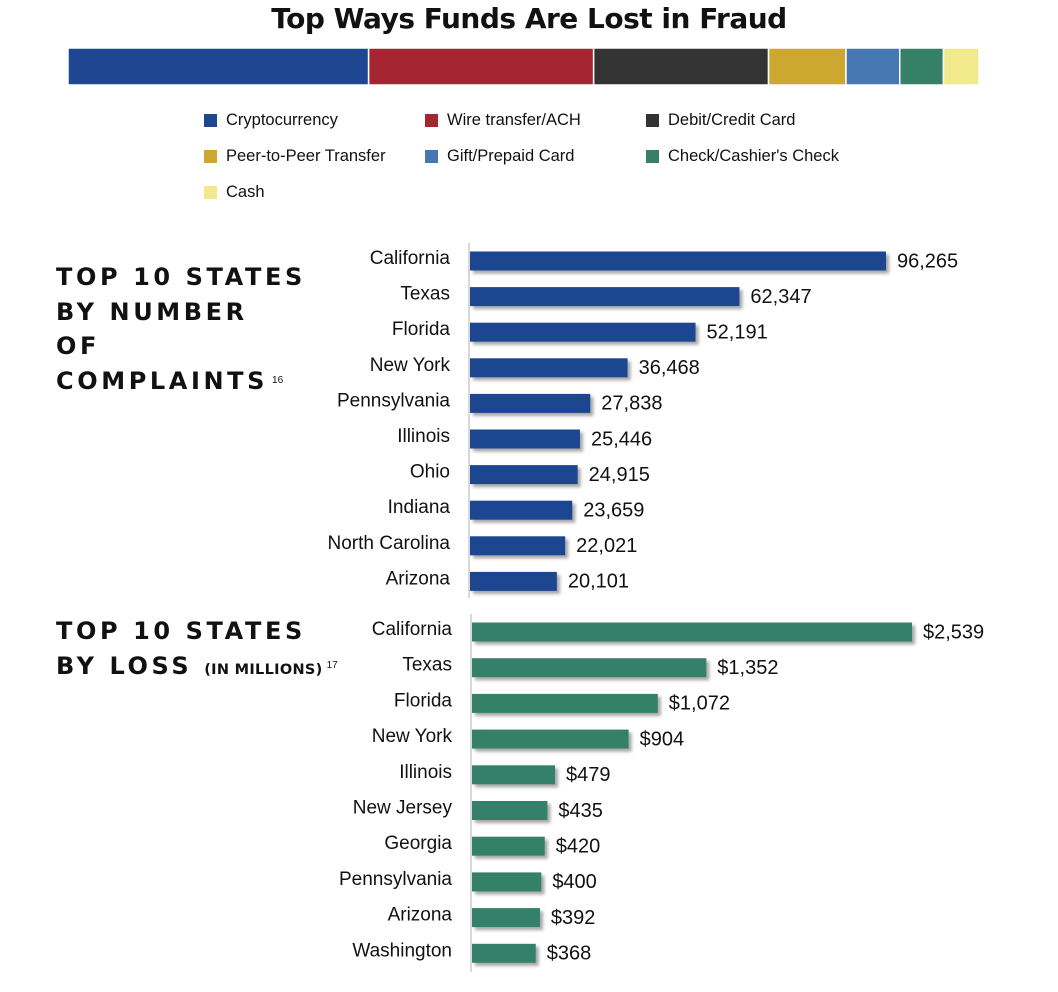  Describe the element at coordinates (393, 400) in the screenshot. I see `complaints-category-label: Pennsylvania` at that location.